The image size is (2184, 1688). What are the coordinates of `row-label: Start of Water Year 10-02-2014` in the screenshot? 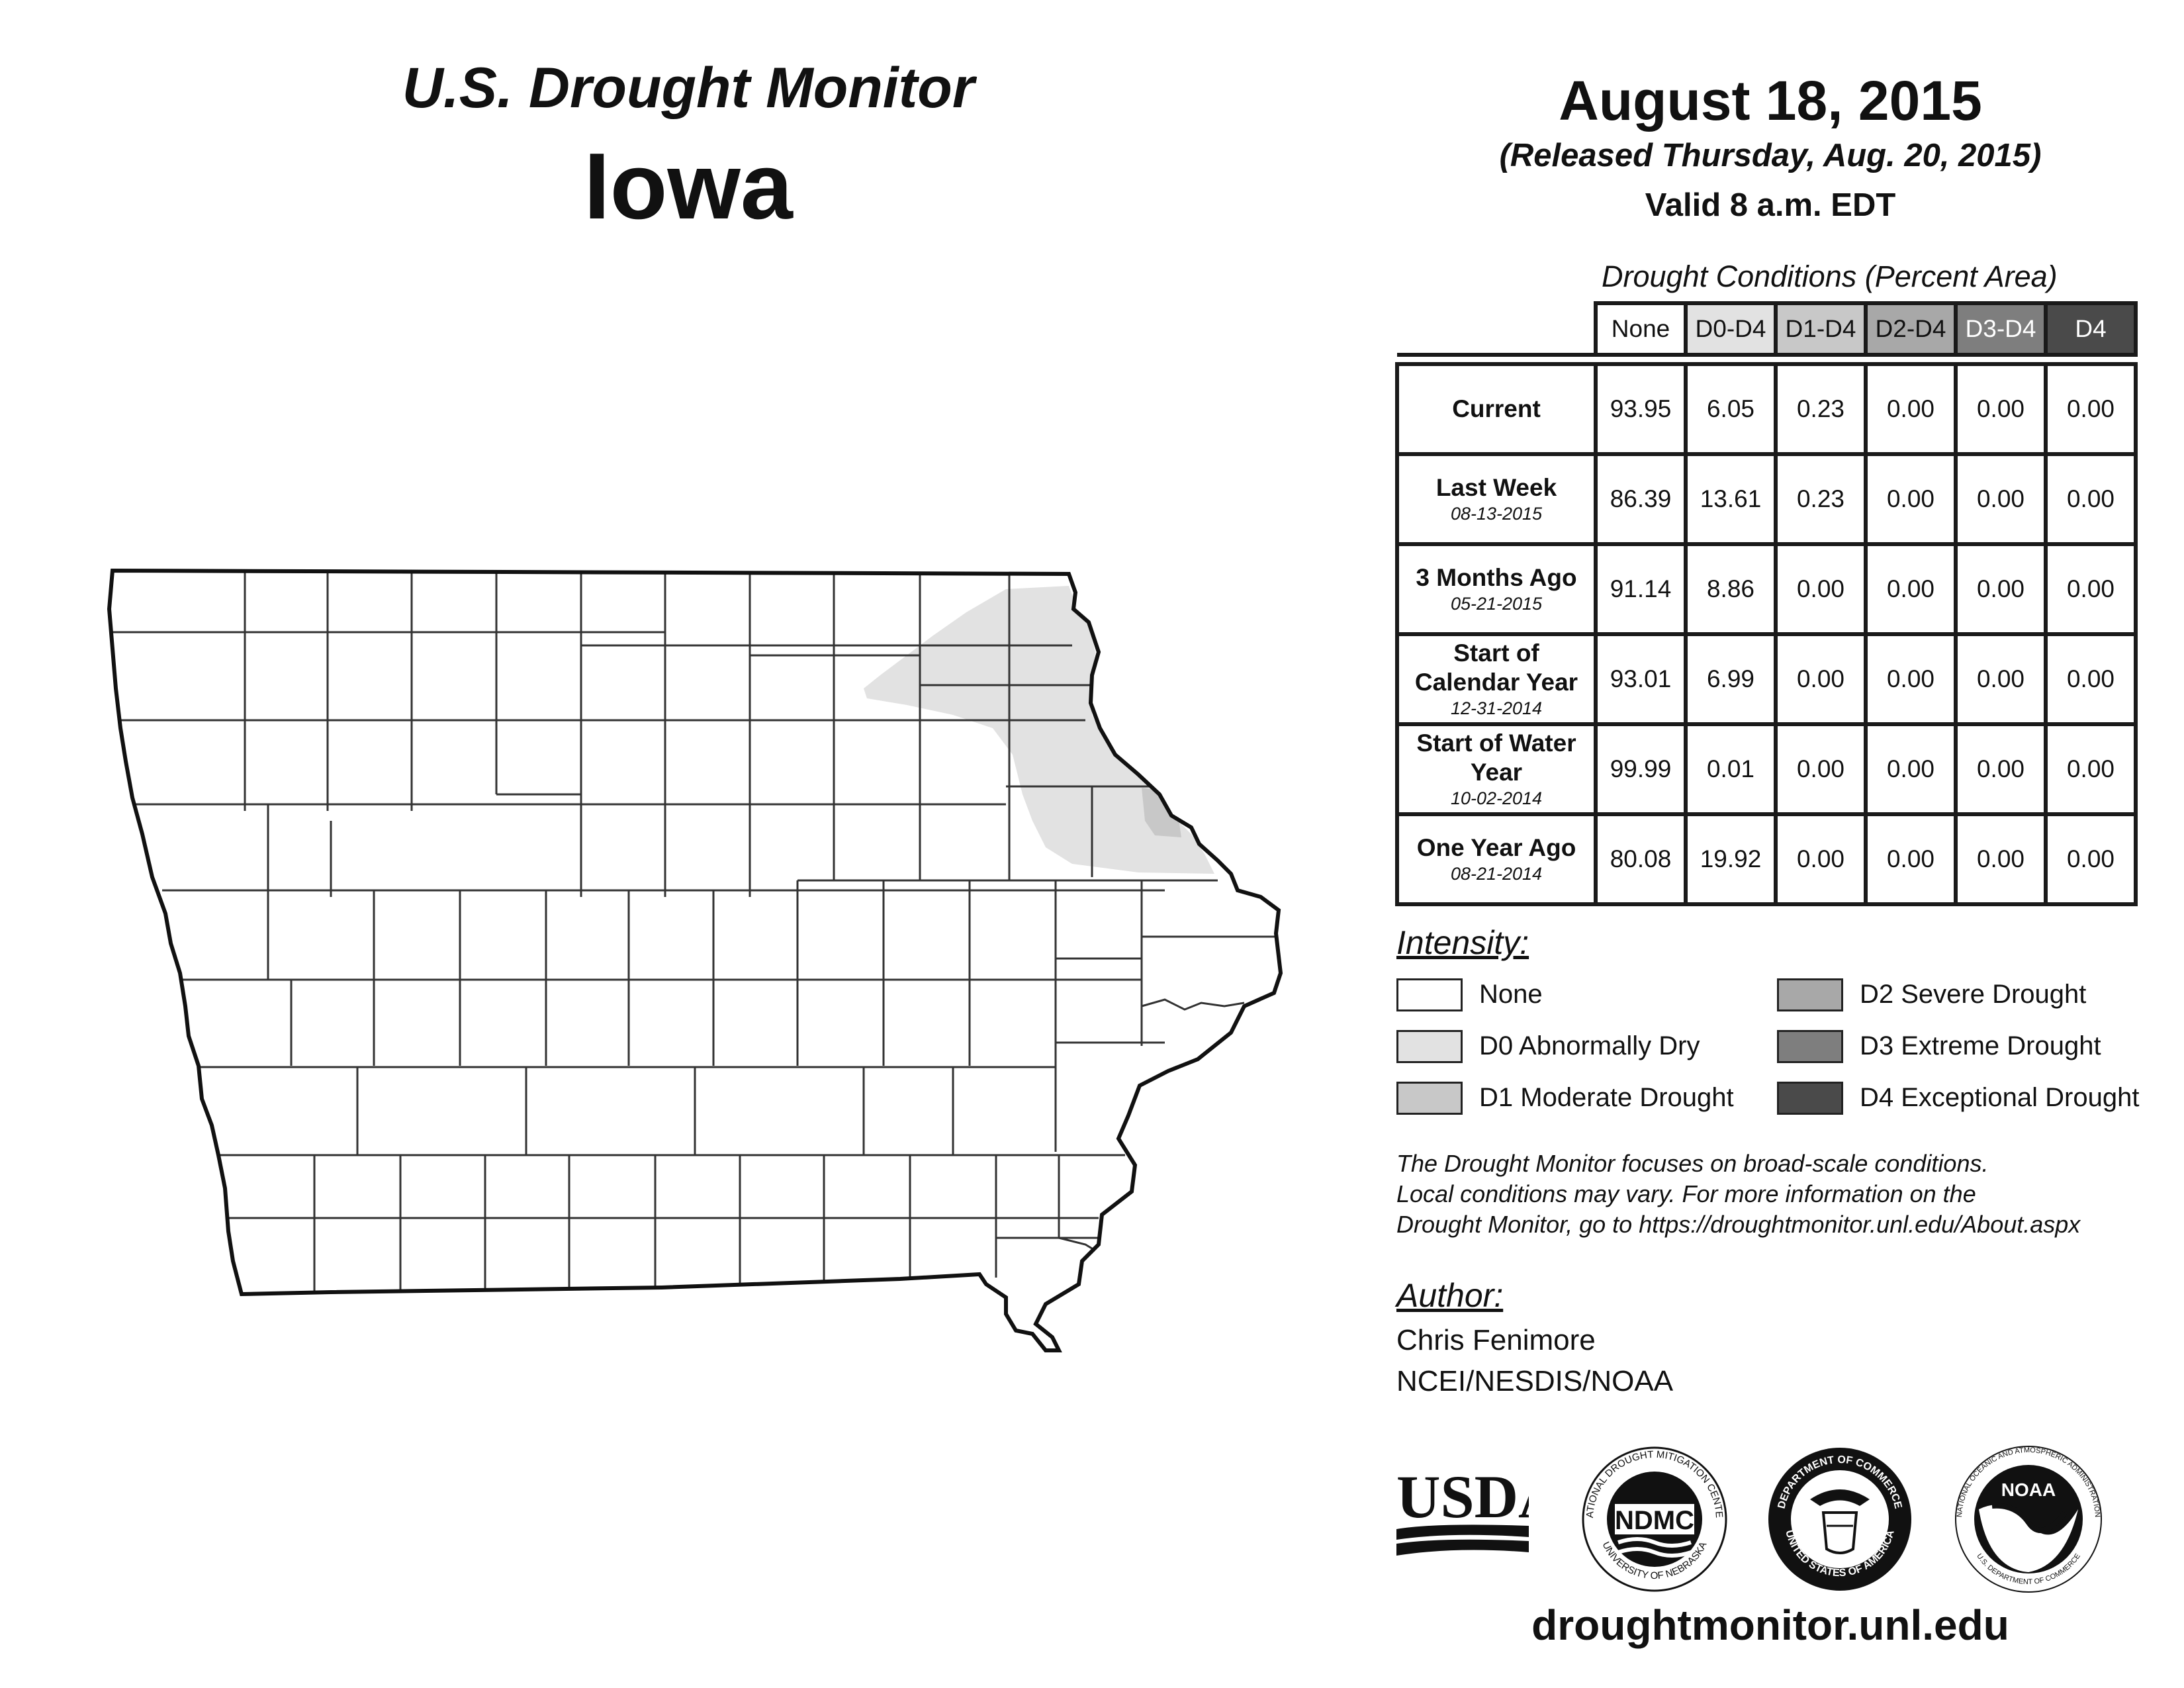 It's located at (1496, 769).